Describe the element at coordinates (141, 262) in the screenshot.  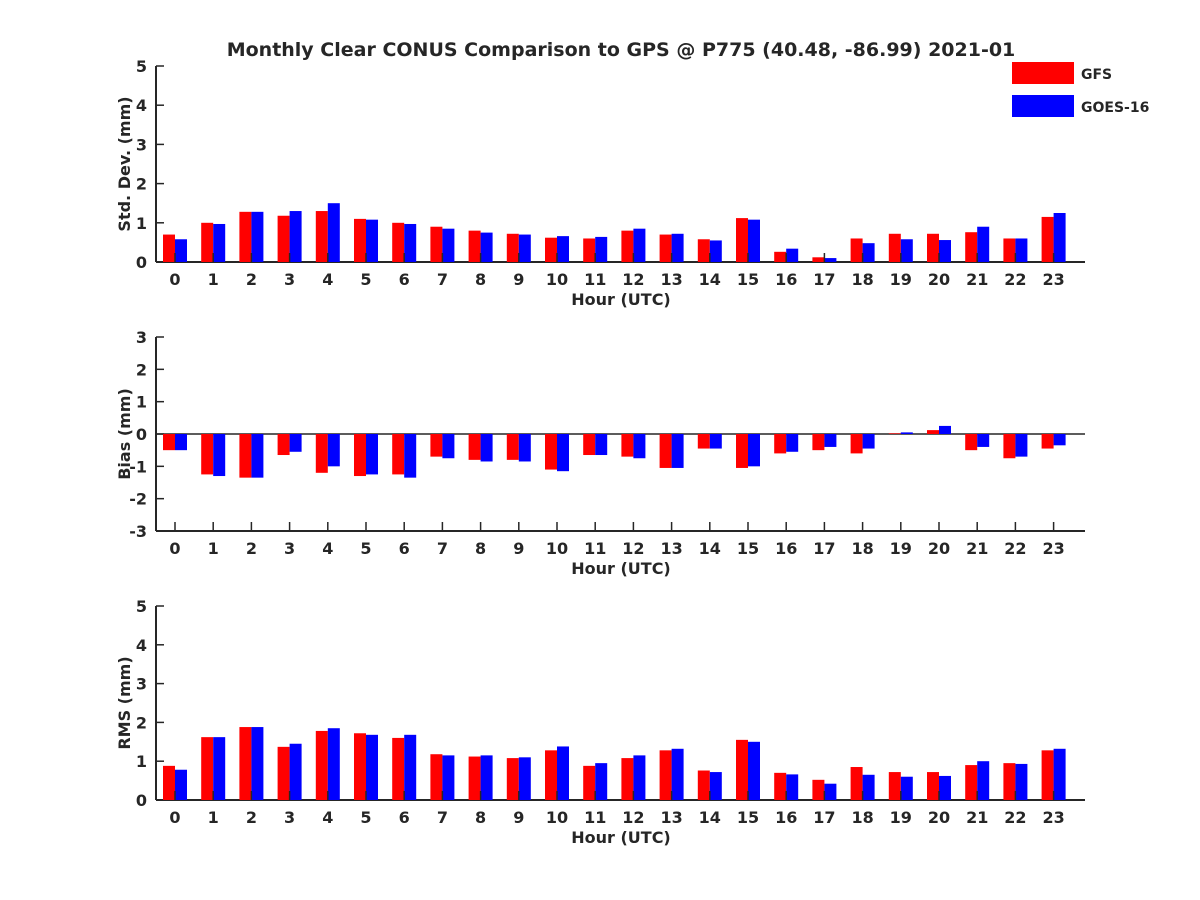
I see `std-dev-y-tick-label: 0` at that location.